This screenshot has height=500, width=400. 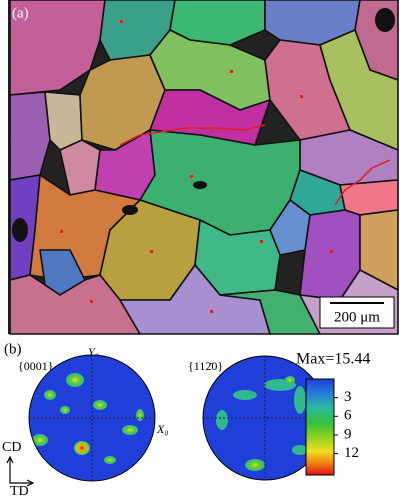 What do you see at coordinates (20, 13) in the screenshot?
I see `panel-label: (a)` at bounding box center [20, 13].